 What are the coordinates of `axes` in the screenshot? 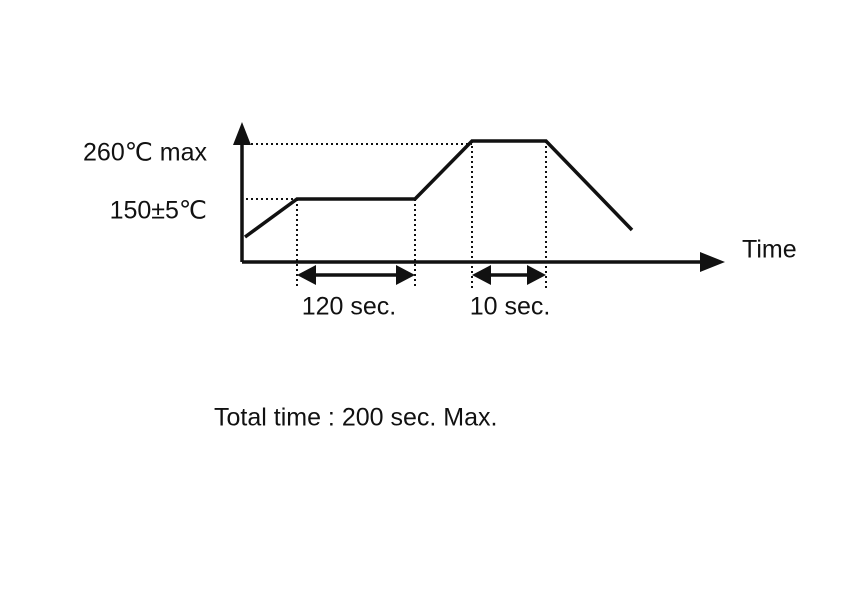 It's located at (479, 197).